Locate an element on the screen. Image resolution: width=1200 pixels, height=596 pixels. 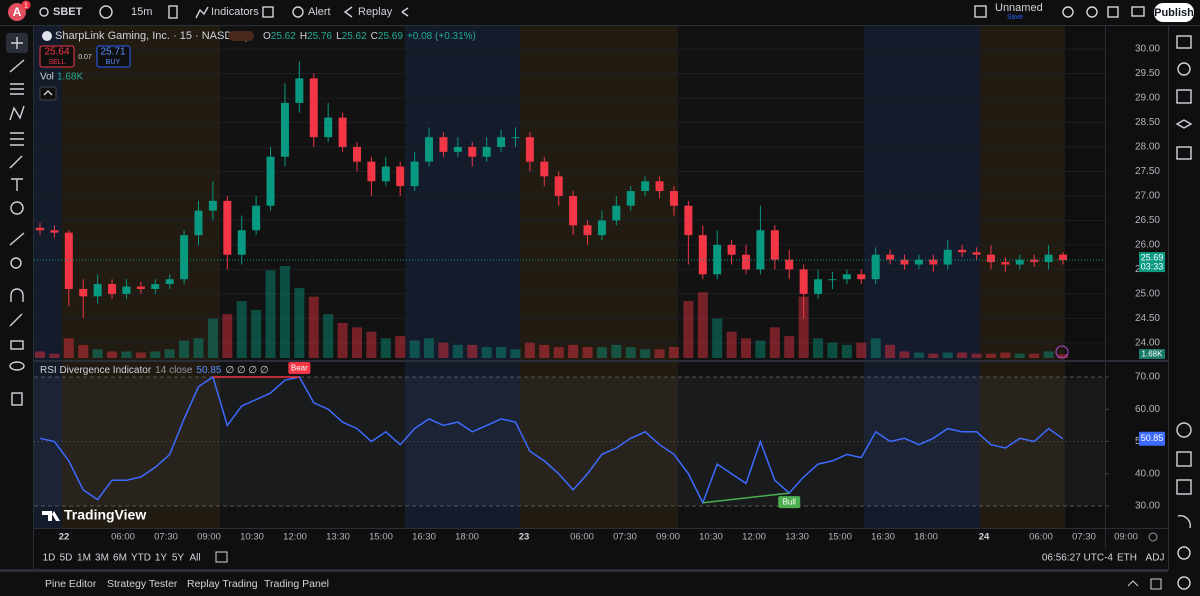
layers is located at coordinates (1184, 124).